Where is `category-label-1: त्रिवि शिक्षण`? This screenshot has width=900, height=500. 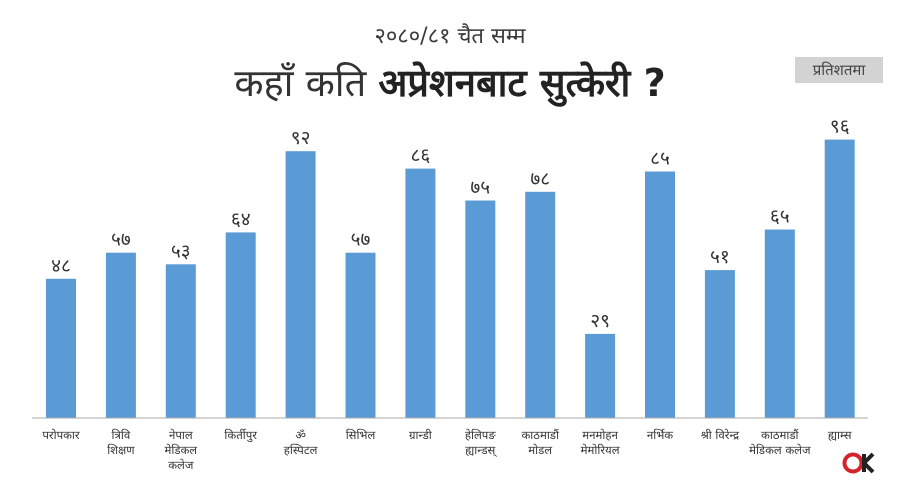
category-label-1: त्रिवि शिक्षण is located at coordinates (121, 442).